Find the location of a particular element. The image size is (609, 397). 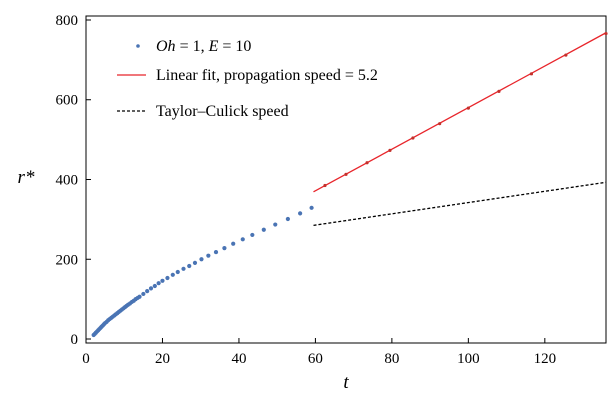

legend-item: Linear fit, propagation speed = 5.2 is located at coordinates (247, 75).